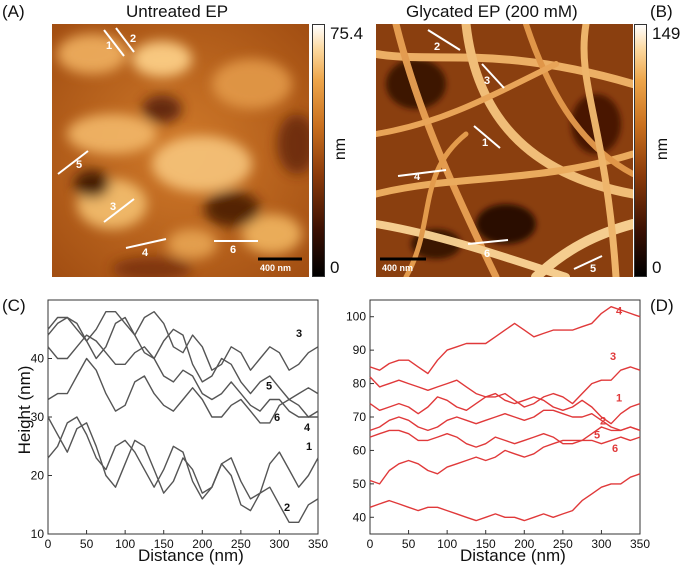  I want to click on y-tick-label: 90, so click(360, 350).